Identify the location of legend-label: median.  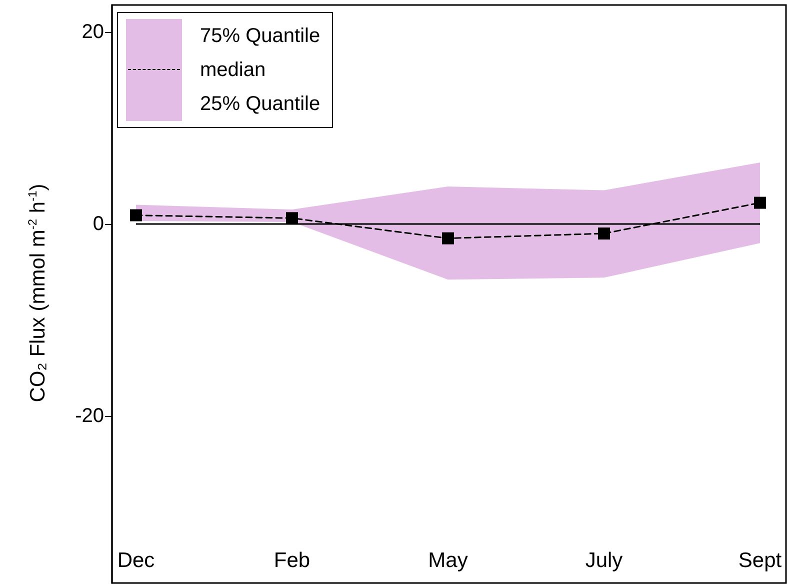
(233, 70).